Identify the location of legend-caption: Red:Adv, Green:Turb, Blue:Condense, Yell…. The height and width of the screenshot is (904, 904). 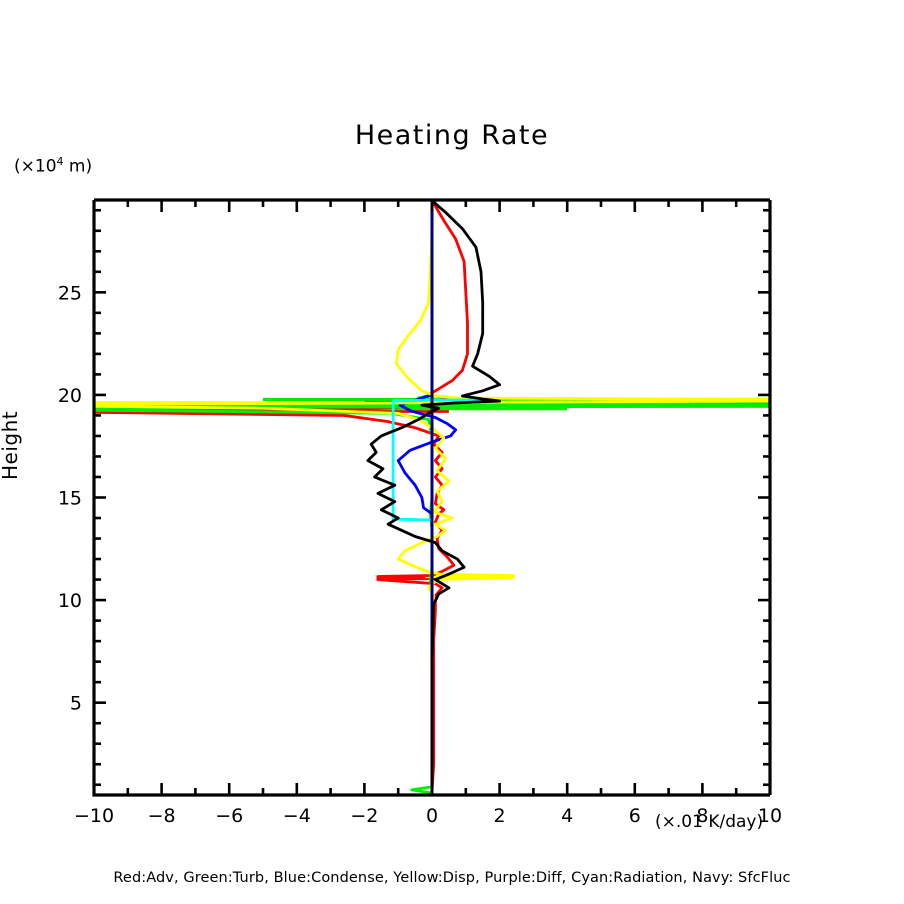
(452, 878).